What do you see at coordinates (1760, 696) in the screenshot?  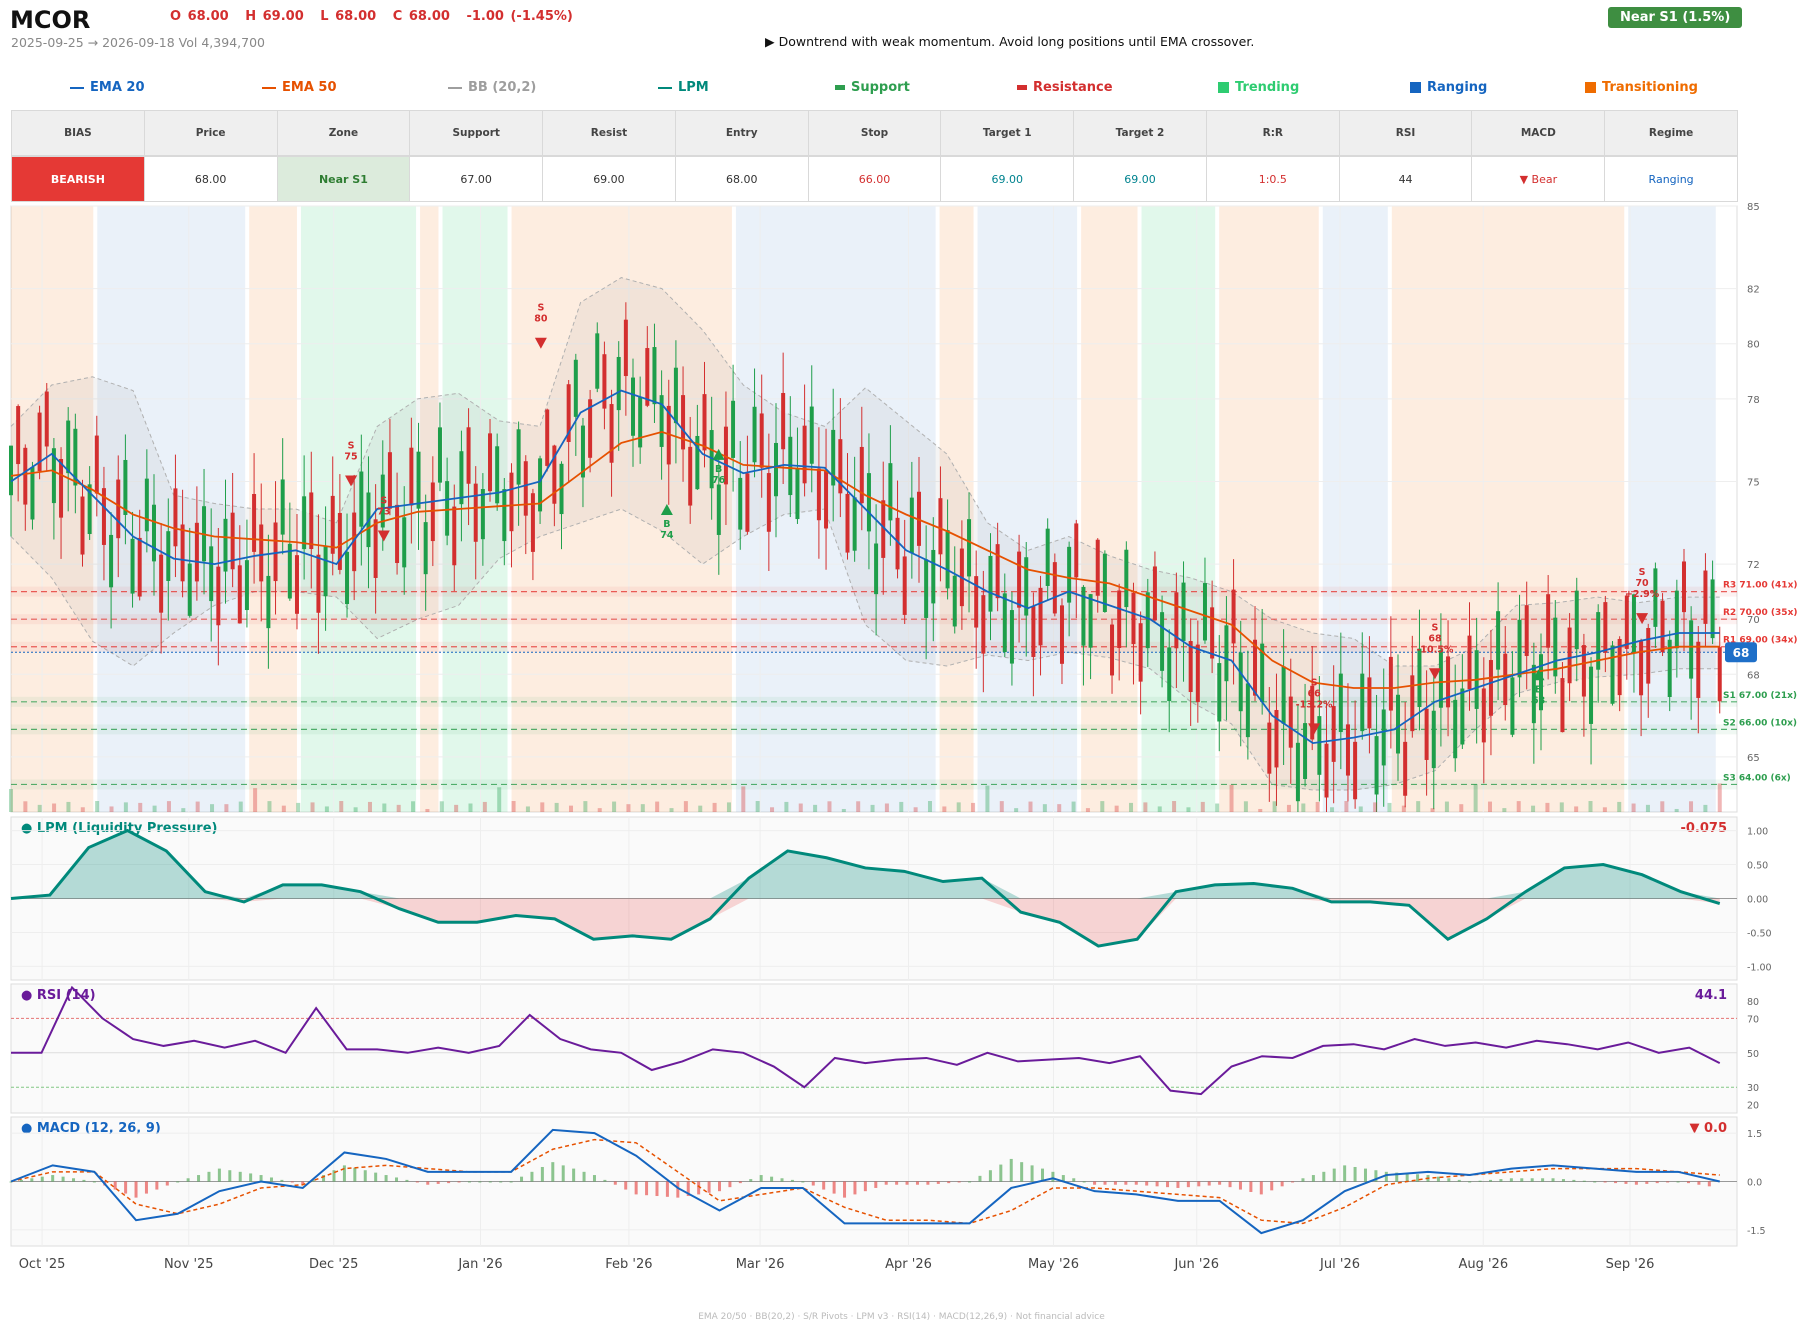 I see `level-label: S1 67.00 (21x)` at bounding box center [1760, 696].